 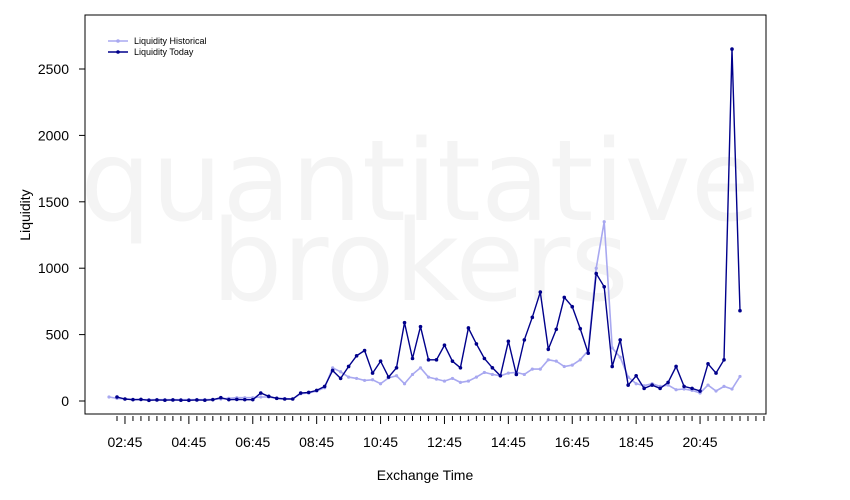 What do you see at coordinates (25, 214) in the screenshot?
I see `y-axis-title: Liquidity` at bounding box center [25, 214].